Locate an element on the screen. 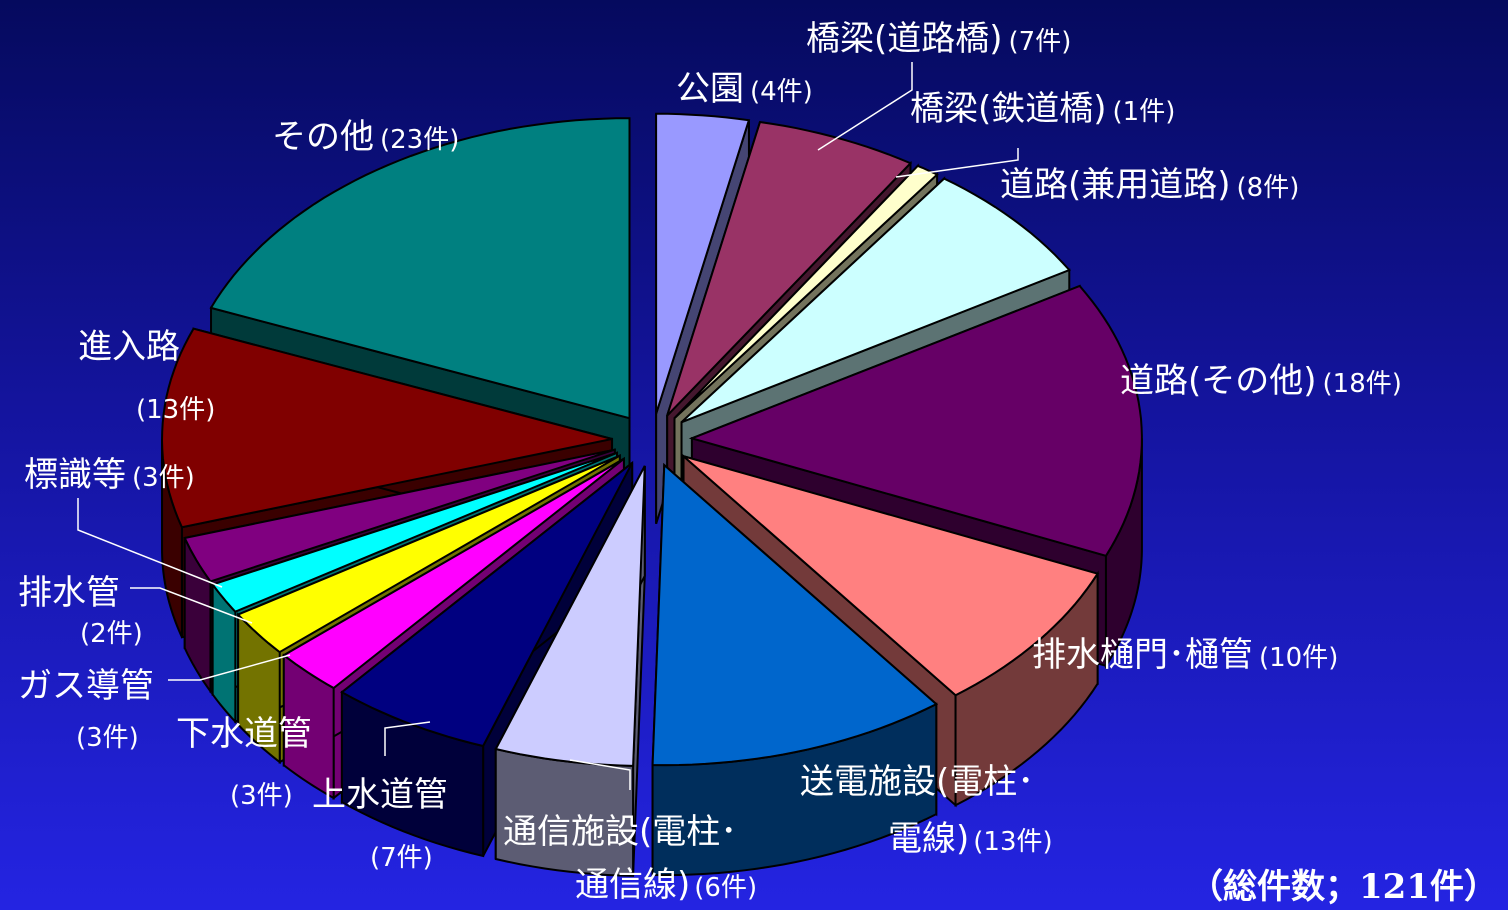  slice-label-7: 送電施設(電柱･ is located at coordinates (917, 782).